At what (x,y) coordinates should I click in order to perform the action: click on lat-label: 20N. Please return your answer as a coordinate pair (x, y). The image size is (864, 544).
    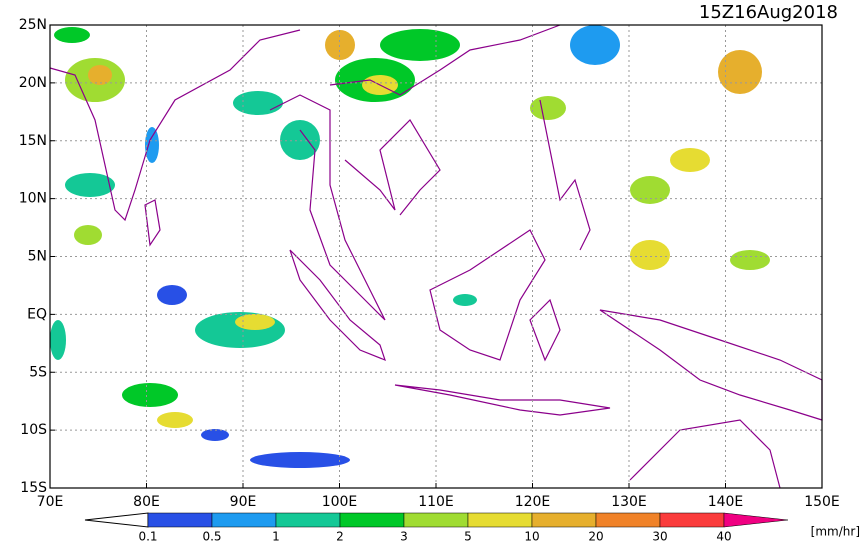
    Looking at the image, I should click on (33, 83).